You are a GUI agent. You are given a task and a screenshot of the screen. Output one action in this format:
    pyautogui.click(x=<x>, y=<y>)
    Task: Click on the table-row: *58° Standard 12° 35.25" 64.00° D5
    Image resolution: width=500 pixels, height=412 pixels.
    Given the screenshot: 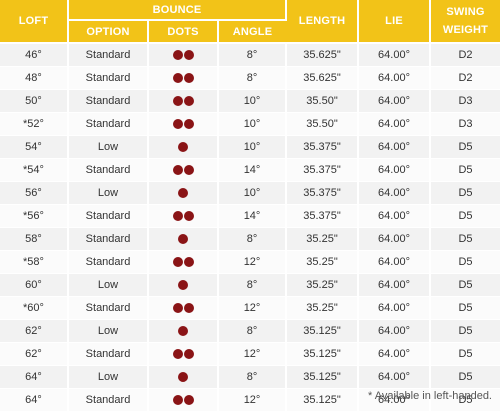 What is the action you would take?
    pyautogui.click(x=250, y=262)
    